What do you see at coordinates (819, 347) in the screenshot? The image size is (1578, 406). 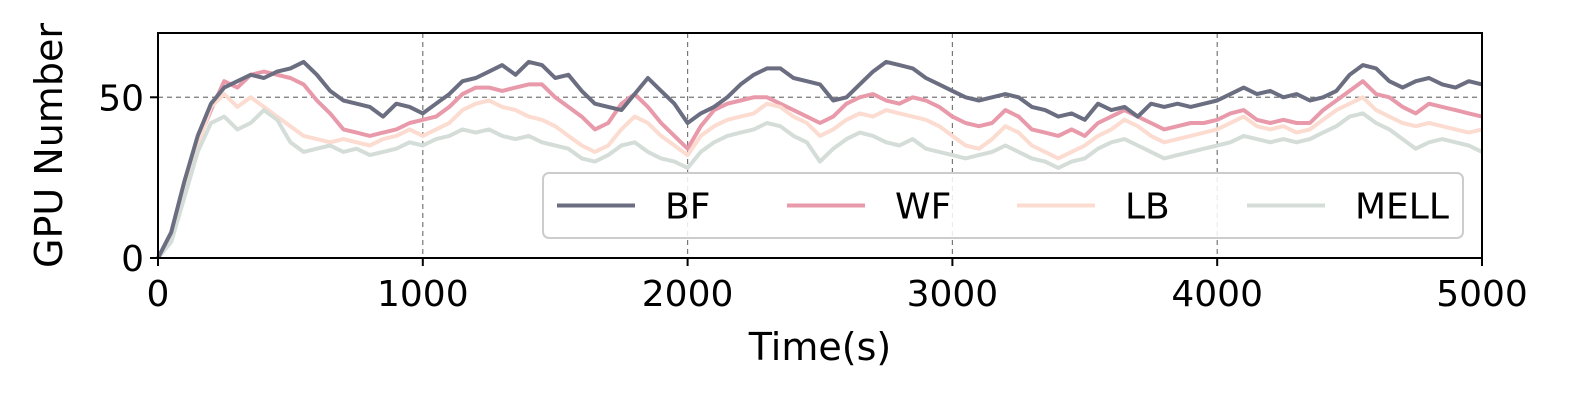 I see `x-axis-title: Time(s)` at bounding box center [819, 347].